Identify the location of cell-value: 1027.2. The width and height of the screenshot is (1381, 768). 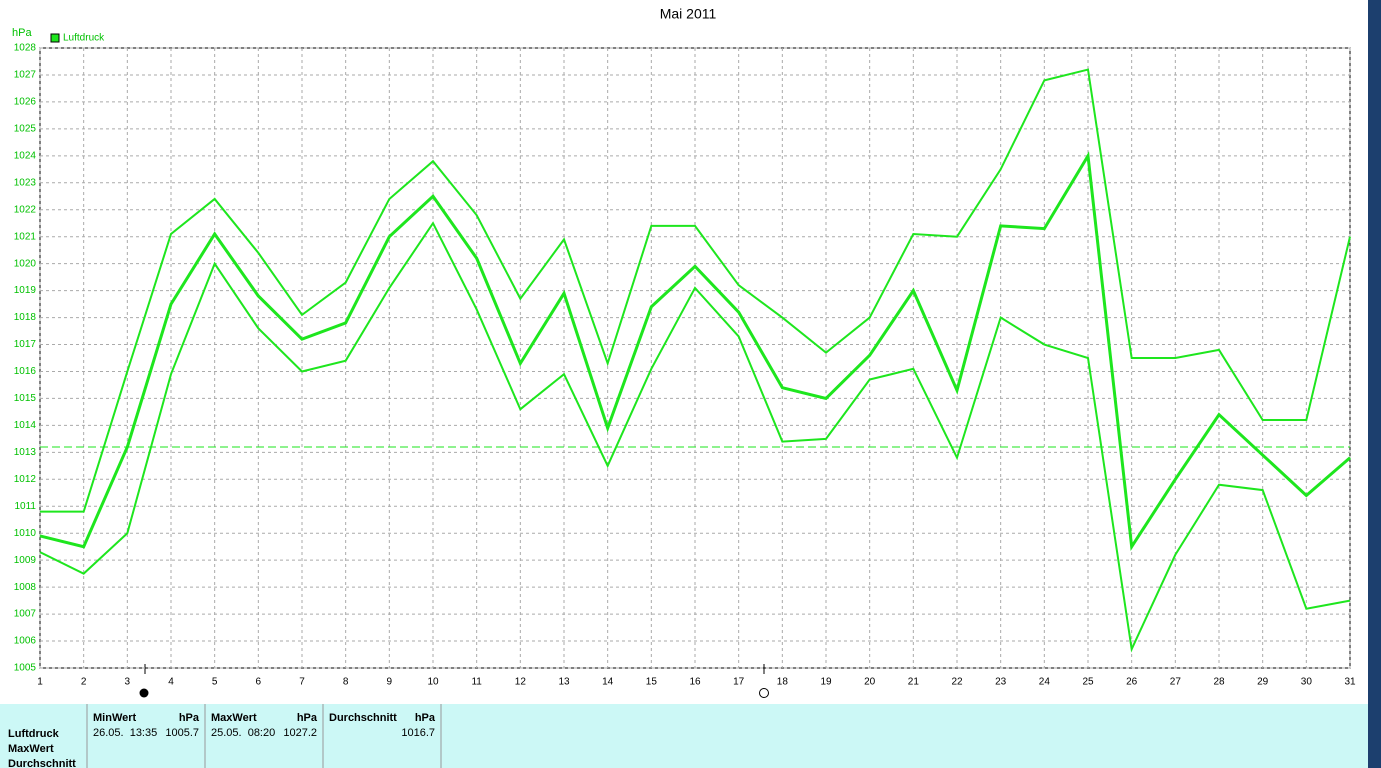
(300, 733).